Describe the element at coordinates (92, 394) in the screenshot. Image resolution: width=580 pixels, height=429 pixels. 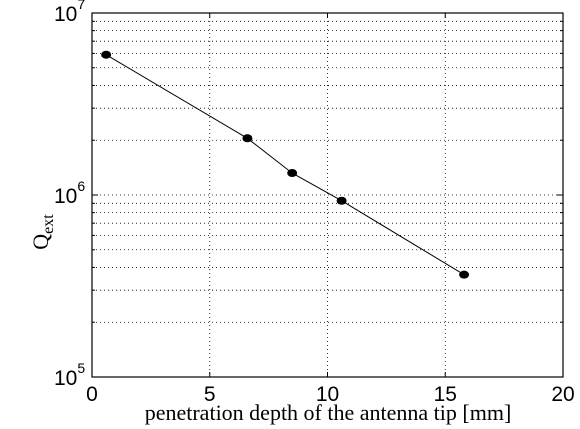
I see `x-tick-label: 0` at that location.